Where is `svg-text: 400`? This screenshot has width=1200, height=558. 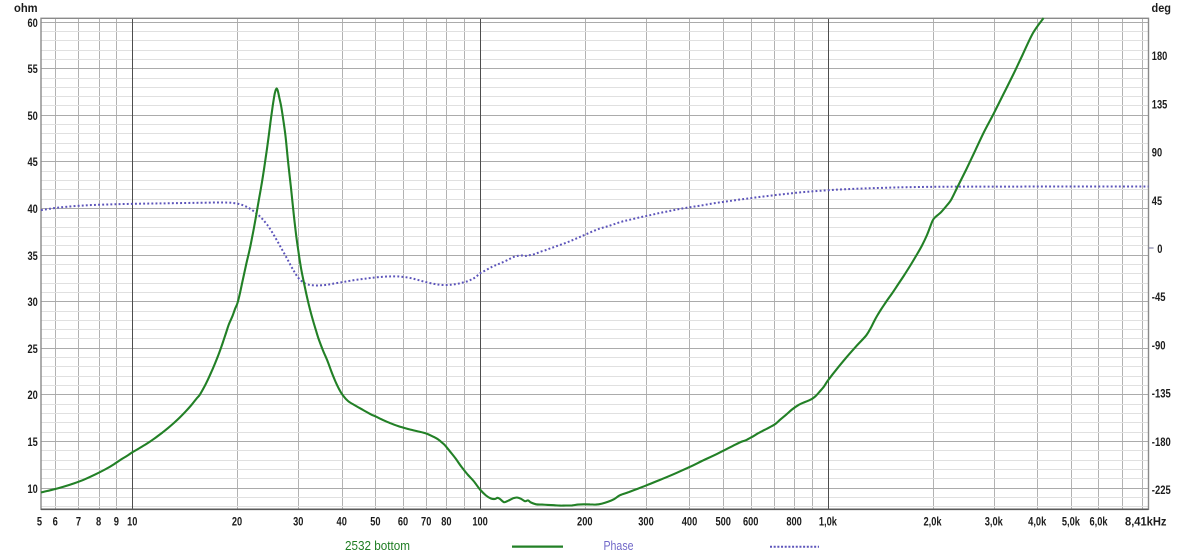
svg-text: 400 is located at coordinates (690, 522).